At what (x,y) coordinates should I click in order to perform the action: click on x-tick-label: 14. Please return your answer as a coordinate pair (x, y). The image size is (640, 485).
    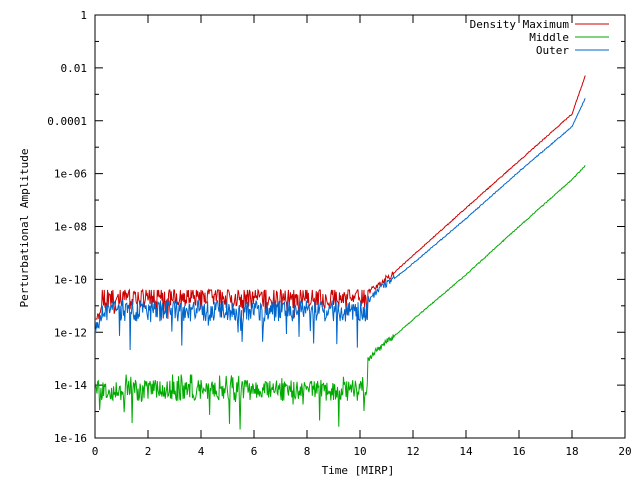
    Looking at the image, I should click on (466, 451).